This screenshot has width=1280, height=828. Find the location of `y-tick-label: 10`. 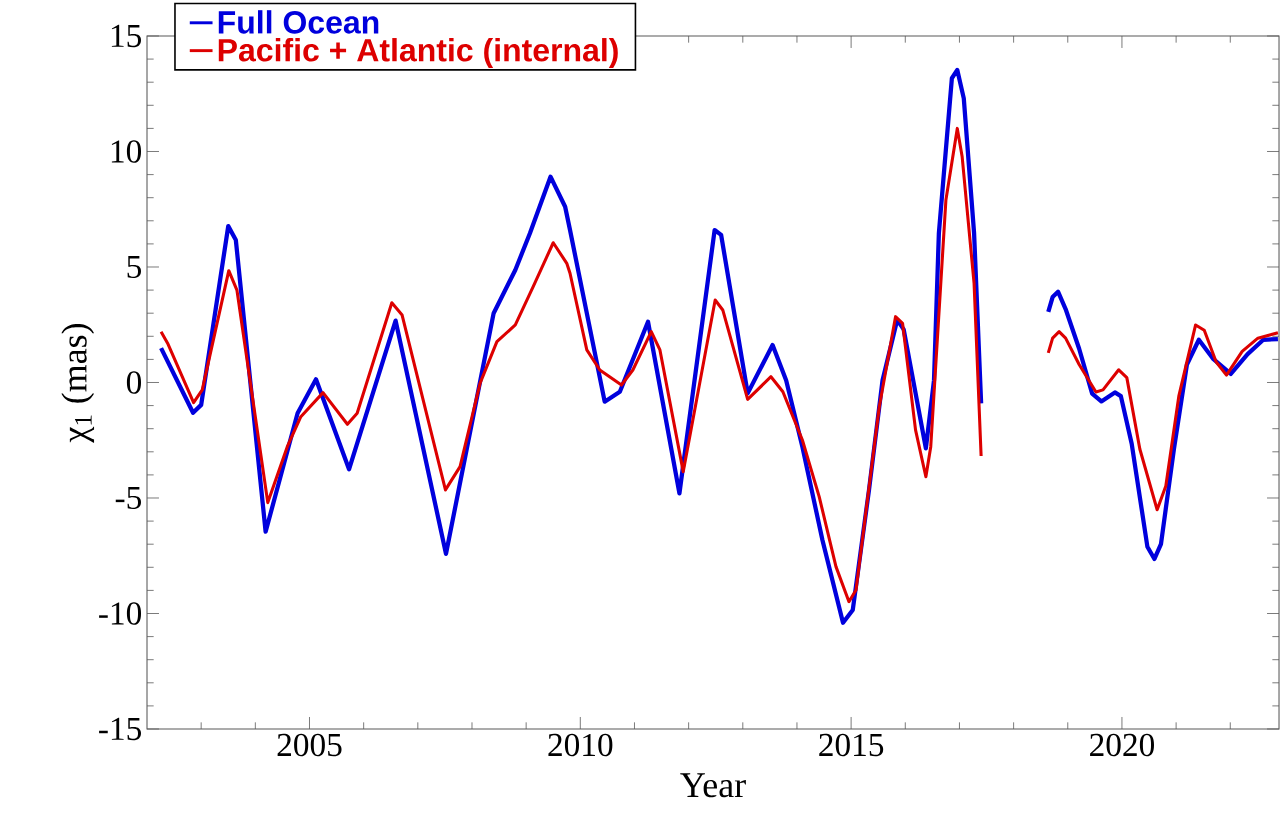

y-tick-label: 10 is located at coordinates (126, 151).